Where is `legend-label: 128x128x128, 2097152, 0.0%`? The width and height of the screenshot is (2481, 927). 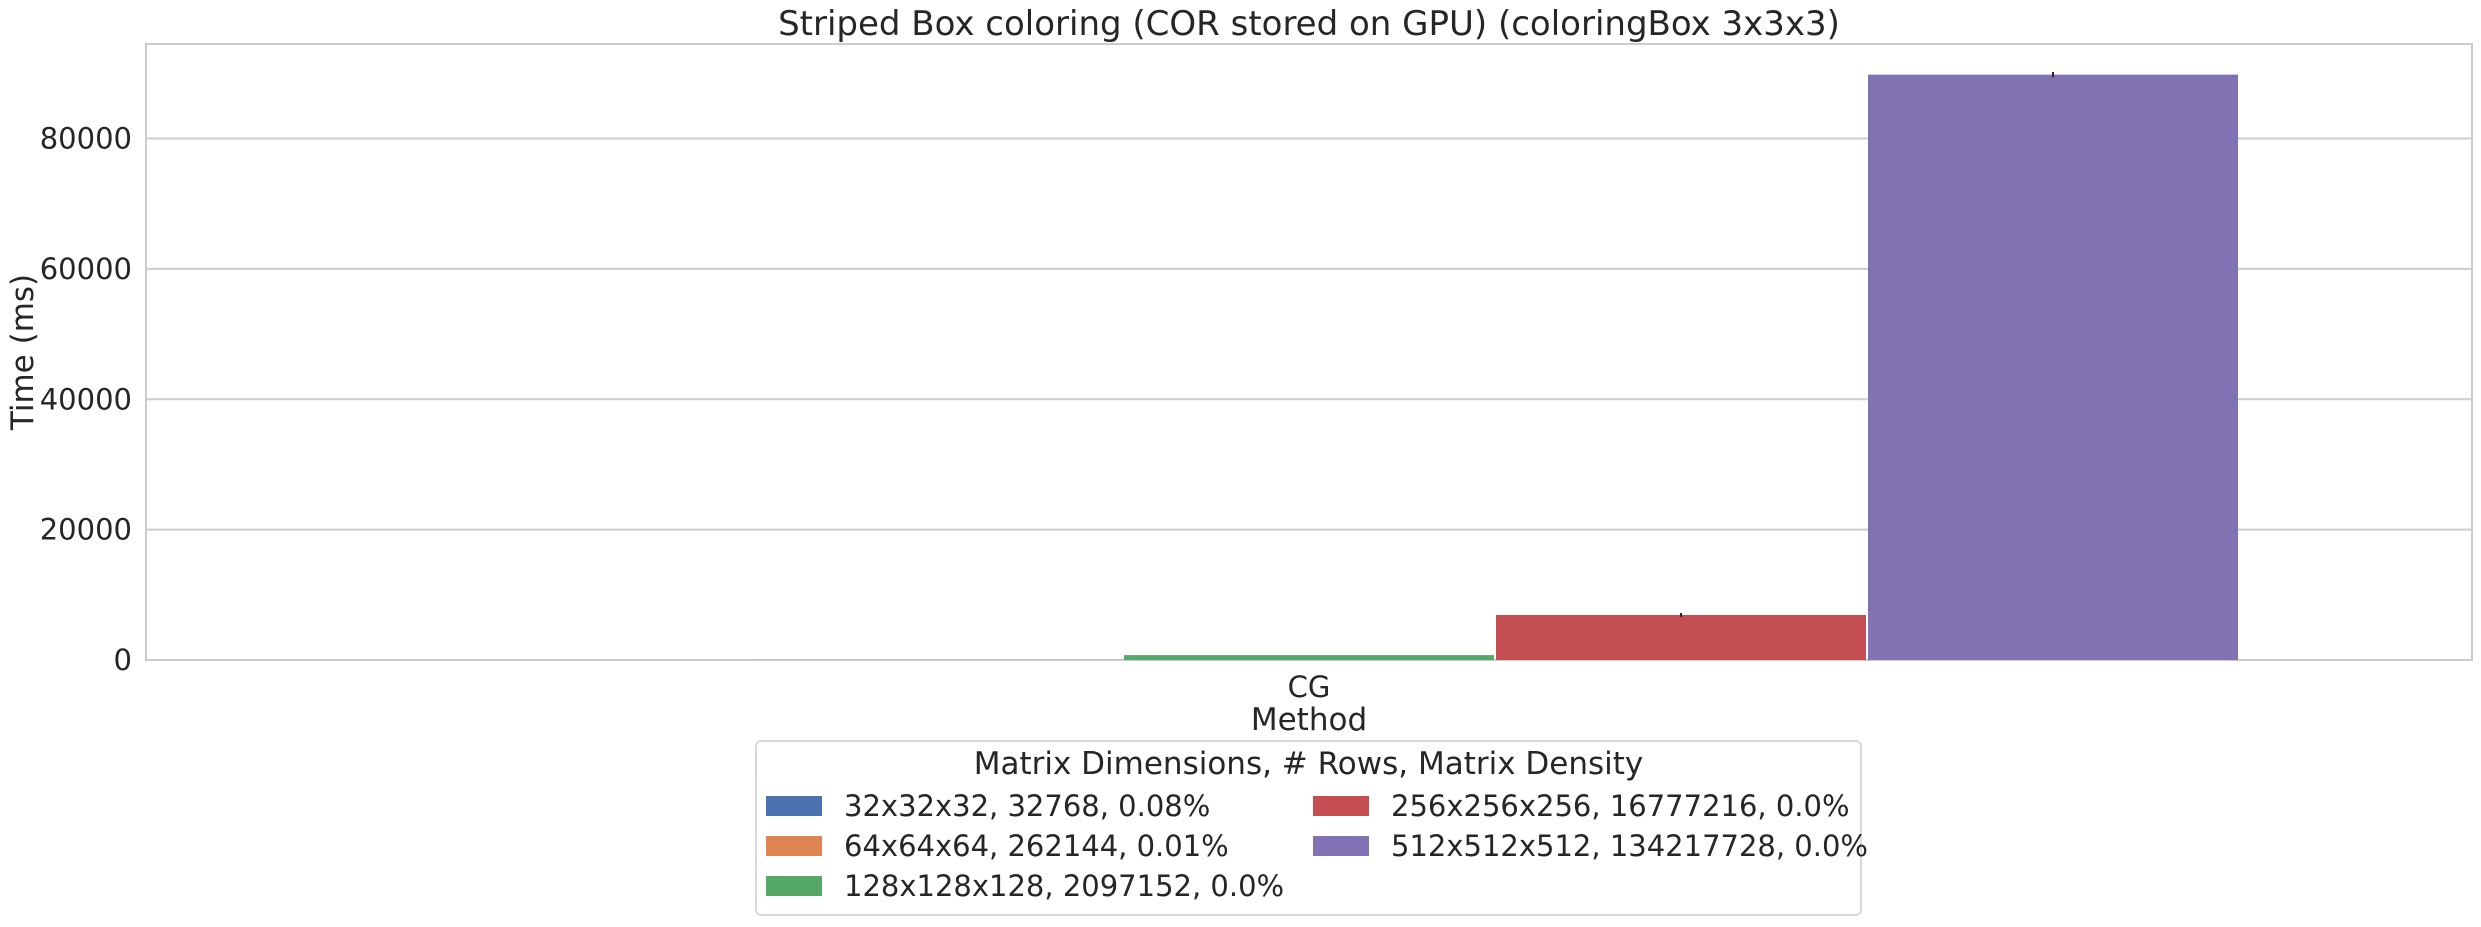 legend-label: 128x128x128, 2097152, 0.0% is located at coordinates (1064, 886).